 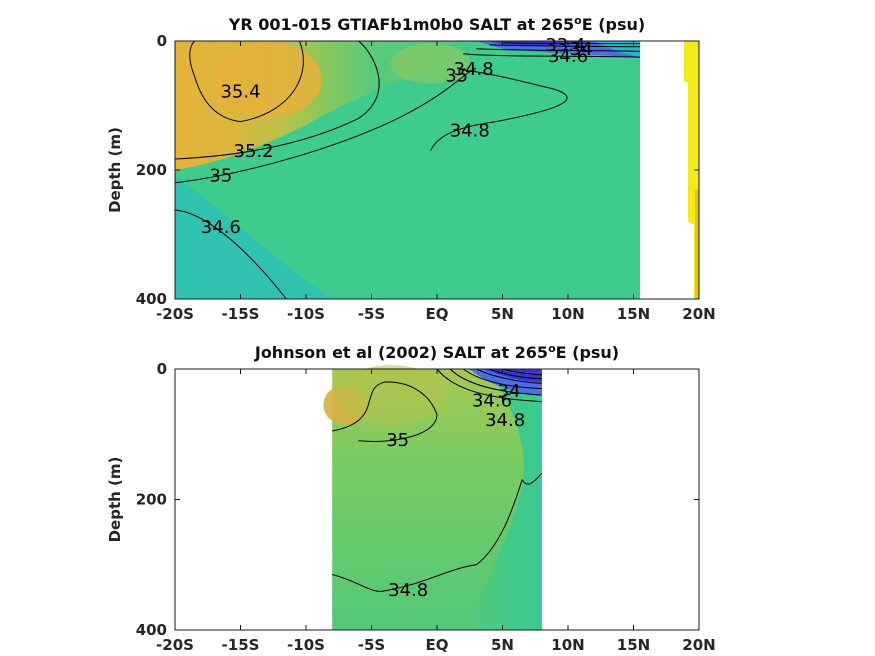 I want to click on chart-title-main: YR 001-015 GTIAFb1m0b0 SALT at 265, so click(x=401, y=24).